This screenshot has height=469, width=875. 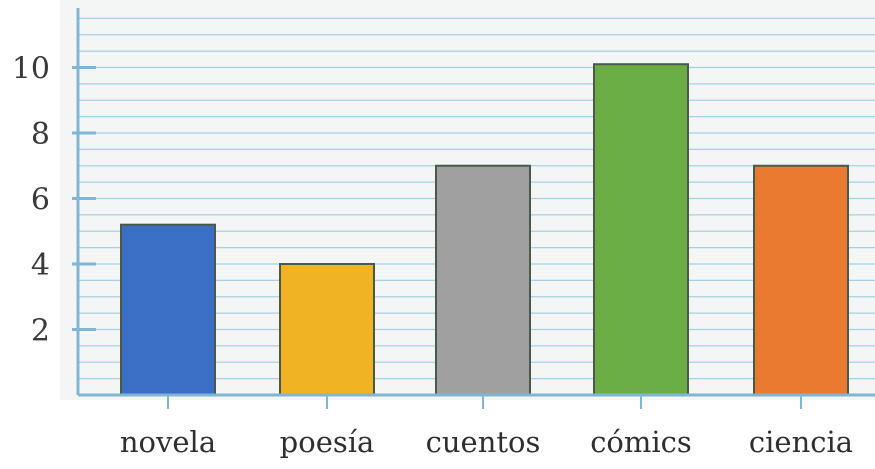 I want to click on bar-ciencia, so click(x=801, y=280).